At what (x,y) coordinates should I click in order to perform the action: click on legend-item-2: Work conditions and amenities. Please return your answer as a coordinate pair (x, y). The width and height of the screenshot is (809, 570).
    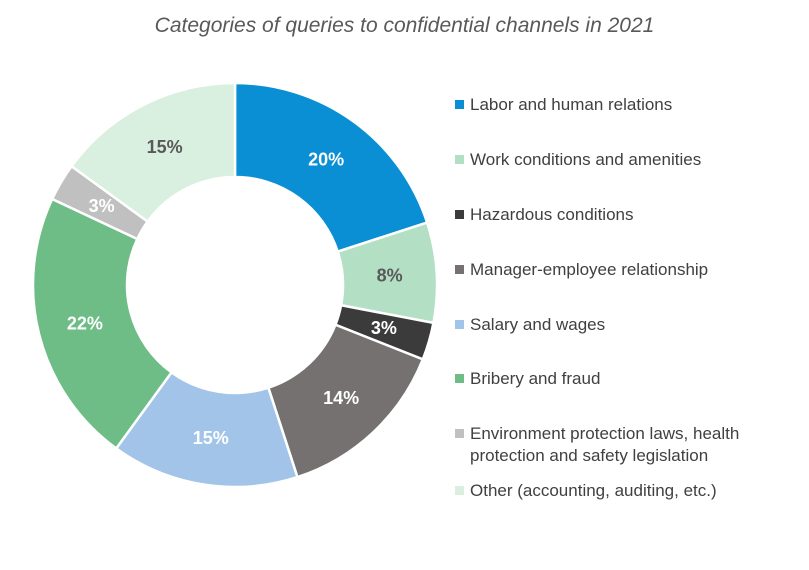
    Looking at the image, I should click on (632, 160).